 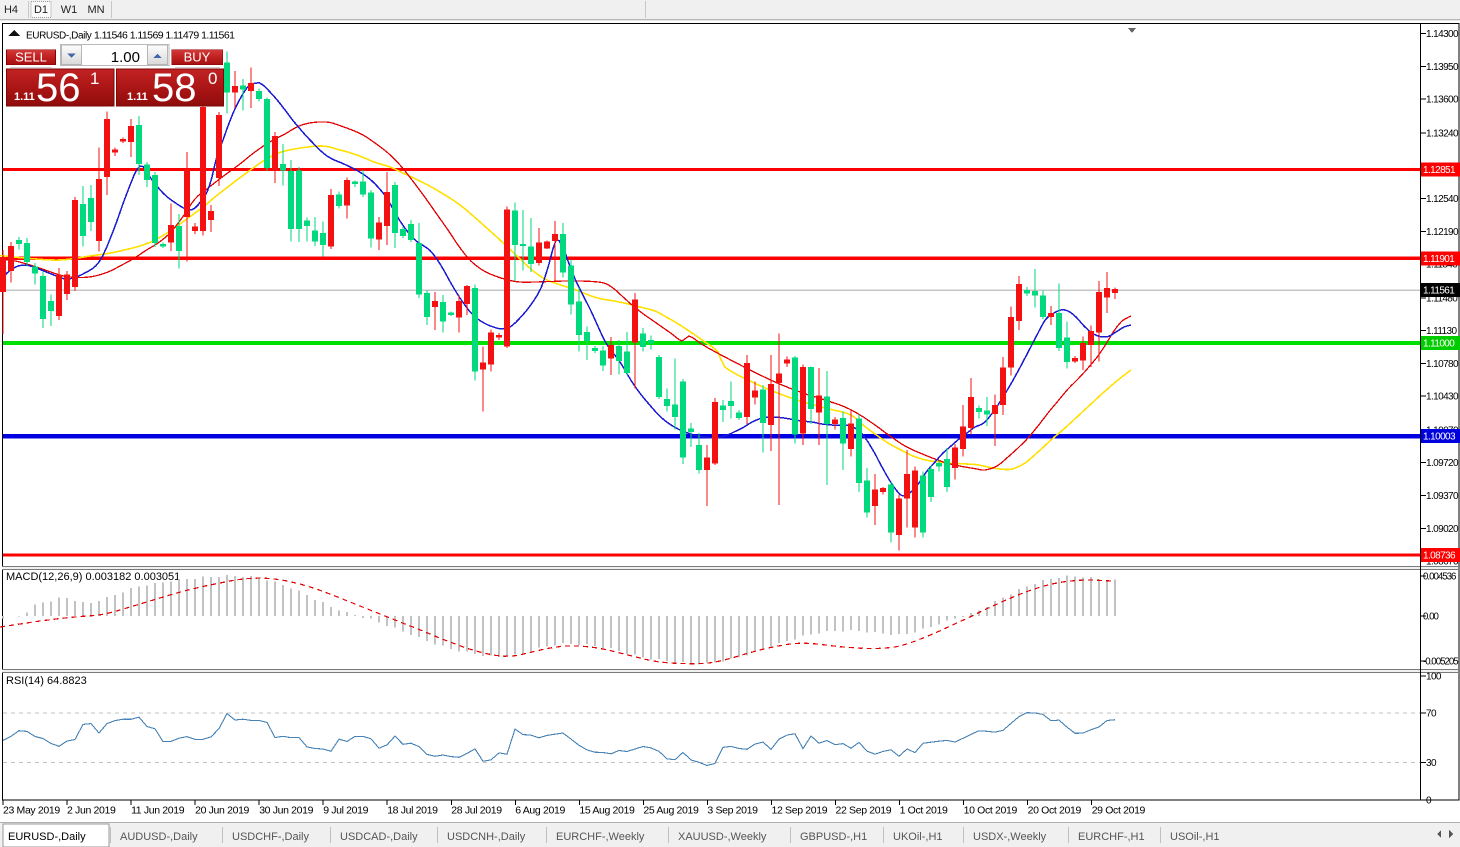 I want to click on svg-text: 18 Jul 2019, so click(x=412, y=811).